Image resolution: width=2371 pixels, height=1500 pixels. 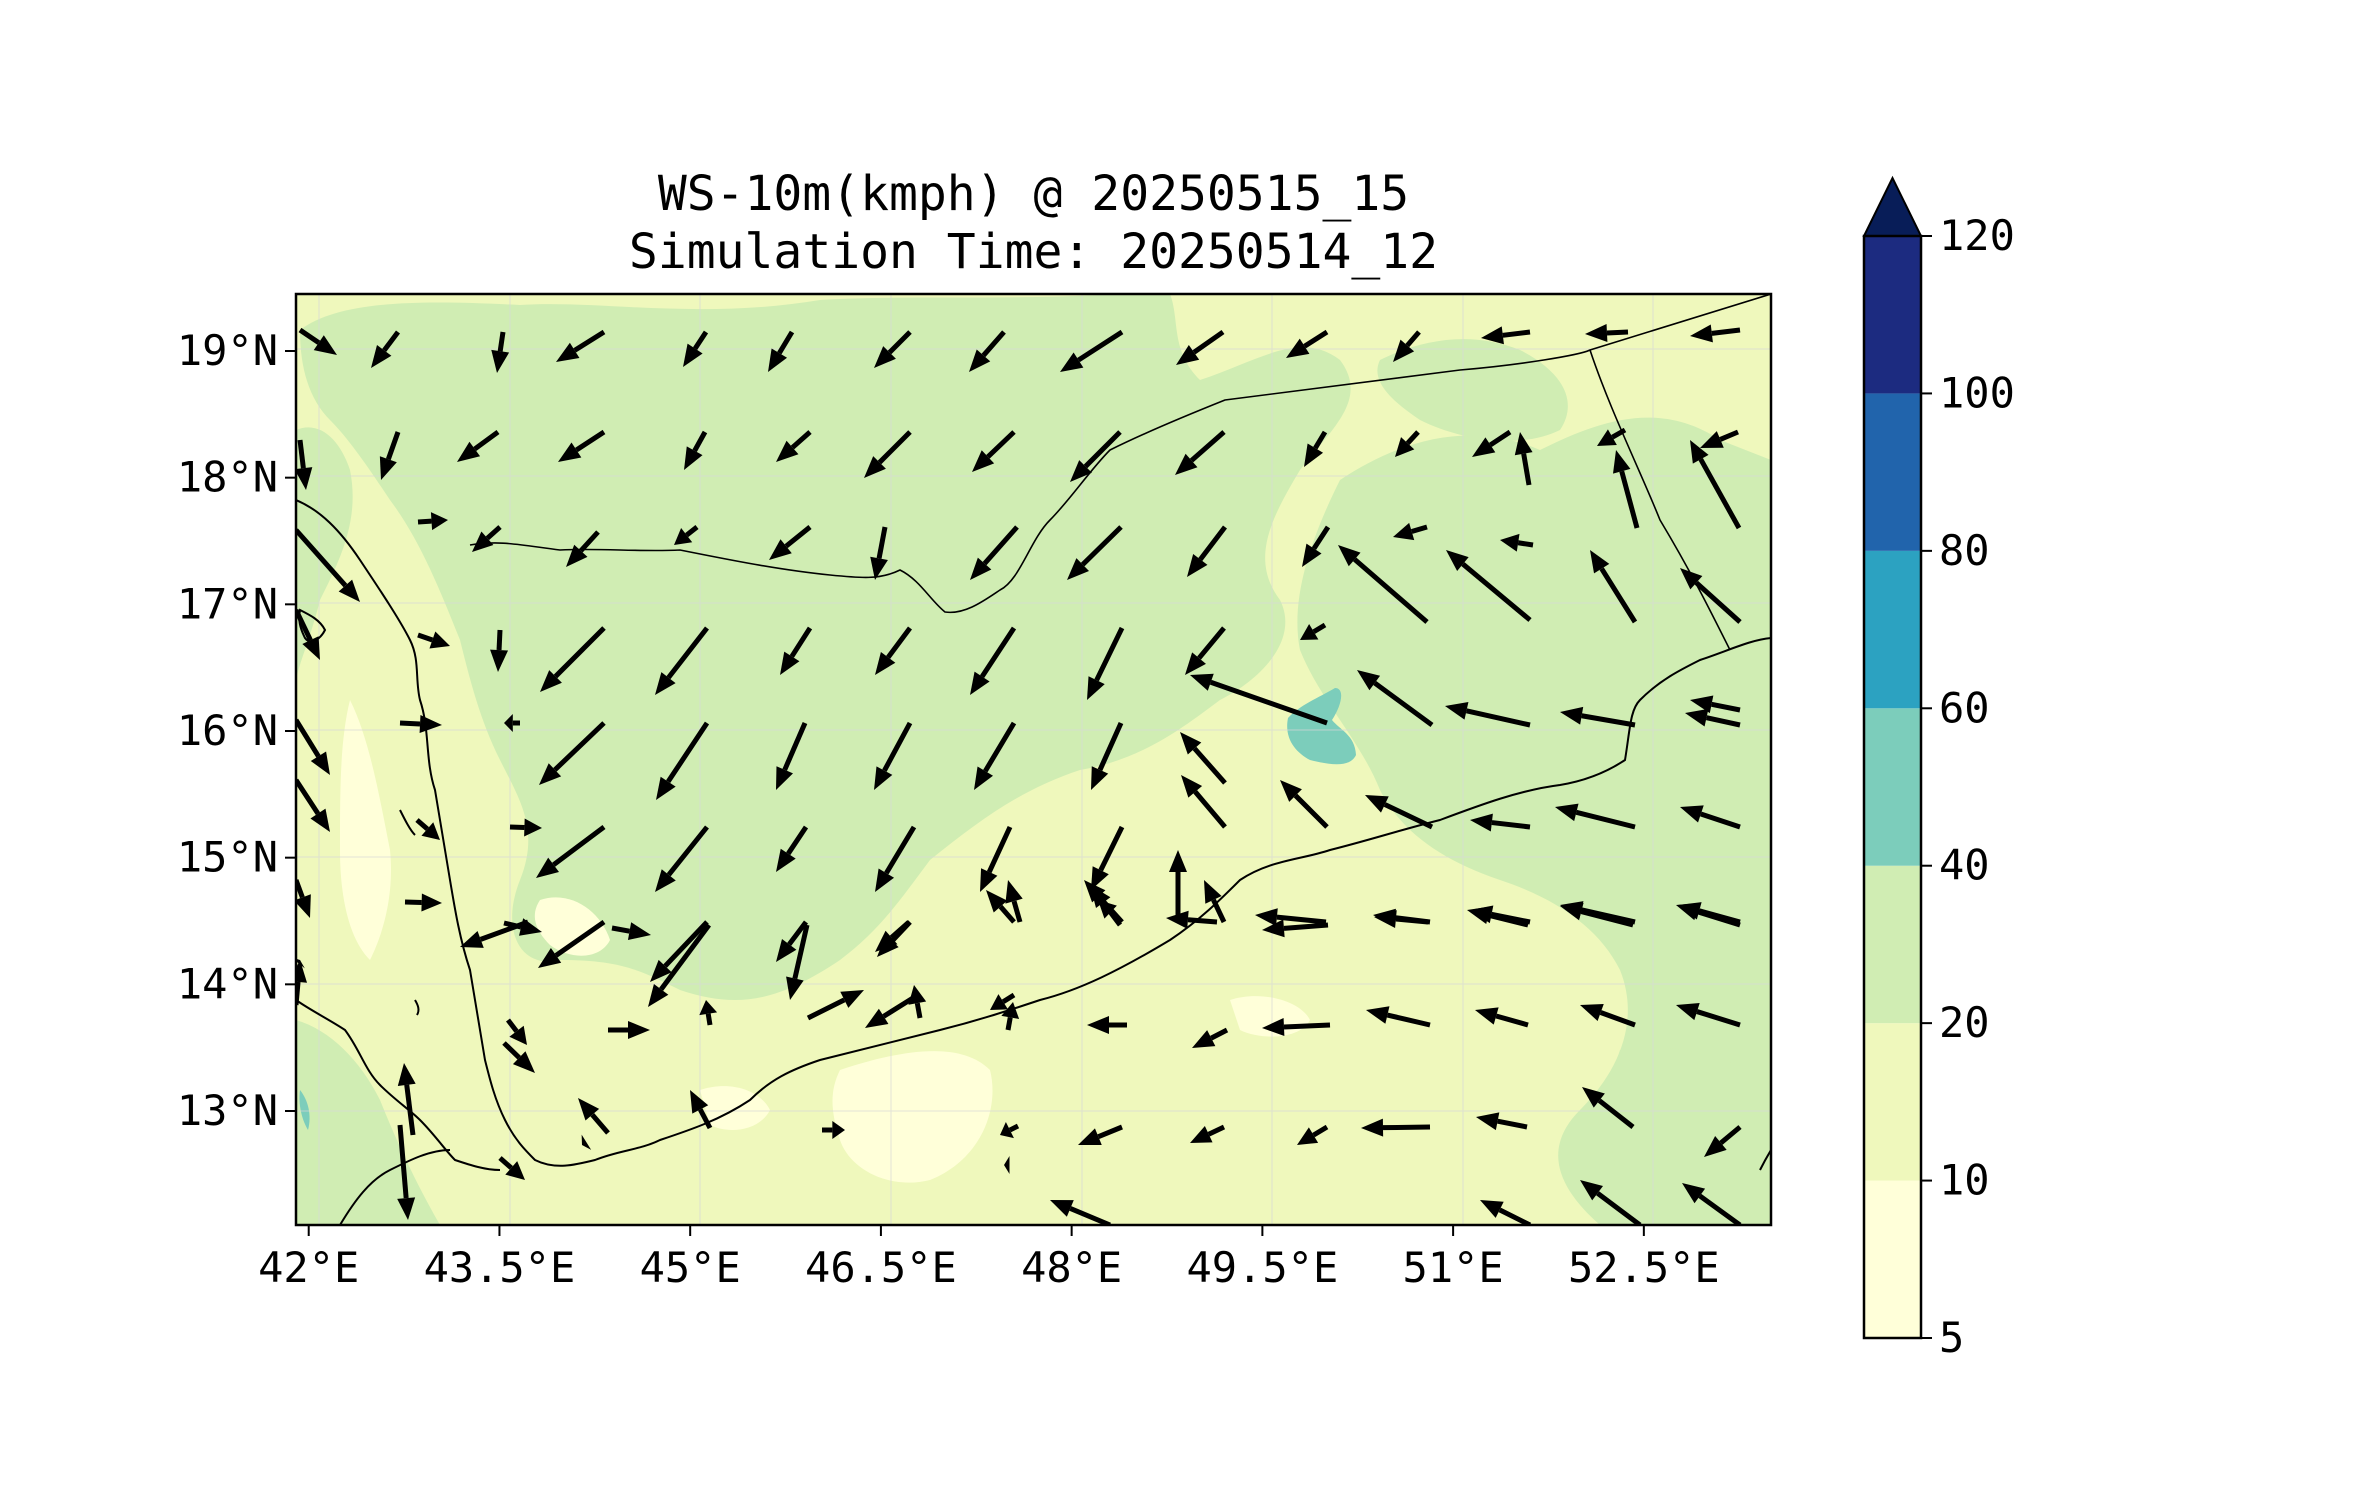 I want to click on x-tick-label: 45°E, so click(x=690, y=1267).